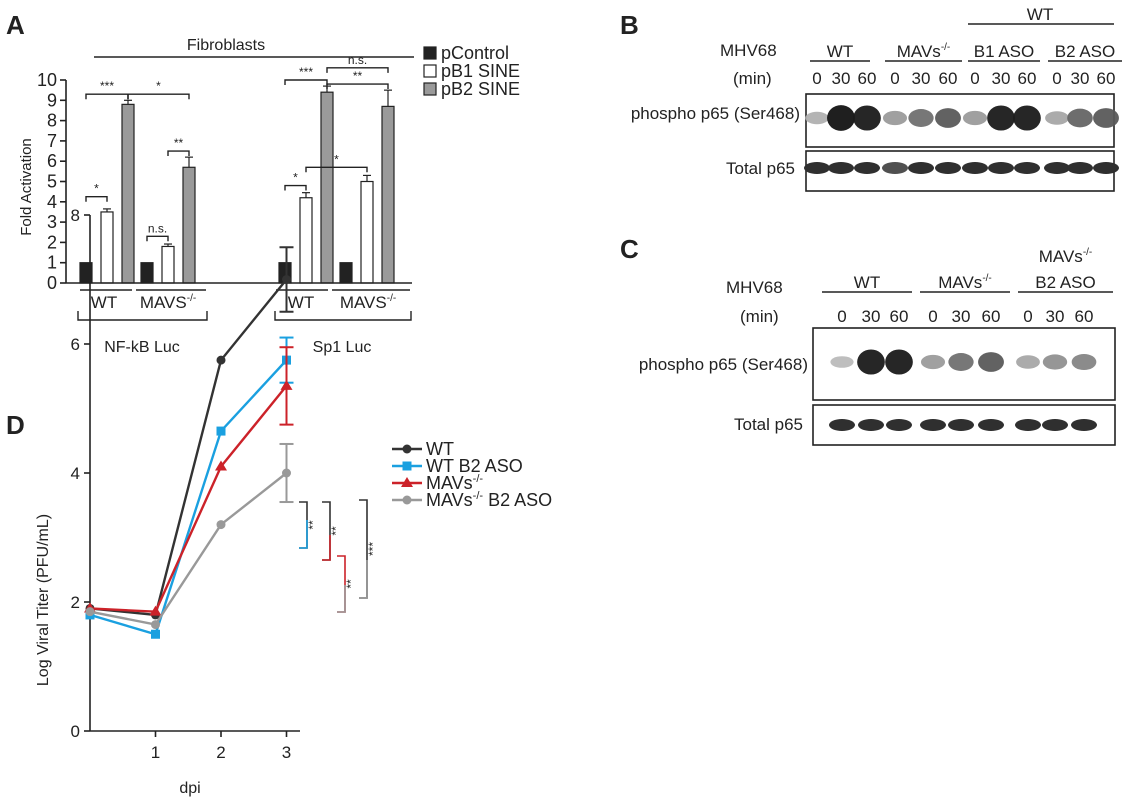 The image size is (1133, 800). I want to click on lane-group-label: B1 ASO, so click(1004, 51).